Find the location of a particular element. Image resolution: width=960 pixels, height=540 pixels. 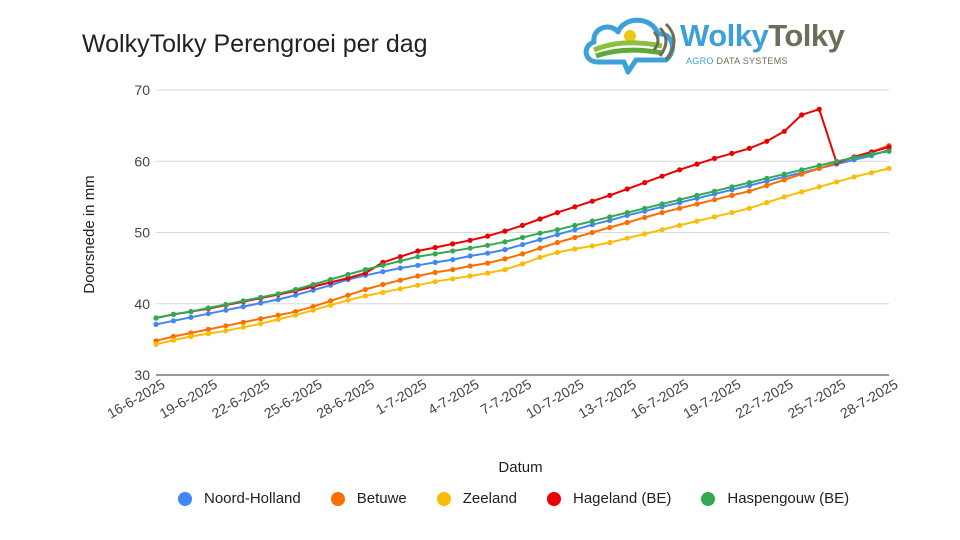

y-tick-label: 40 is located at coordinates (142, 304).